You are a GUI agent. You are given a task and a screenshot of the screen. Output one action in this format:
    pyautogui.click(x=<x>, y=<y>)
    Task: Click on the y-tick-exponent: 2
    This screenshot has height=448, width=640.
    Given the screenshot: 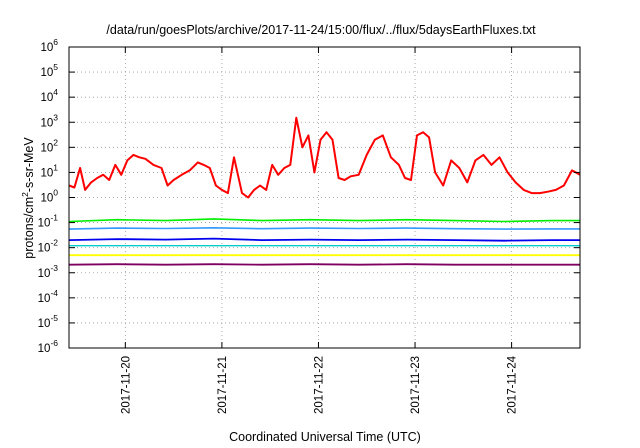 What is the action you would take?
    pyautogui.click(x=55, y=142)
    